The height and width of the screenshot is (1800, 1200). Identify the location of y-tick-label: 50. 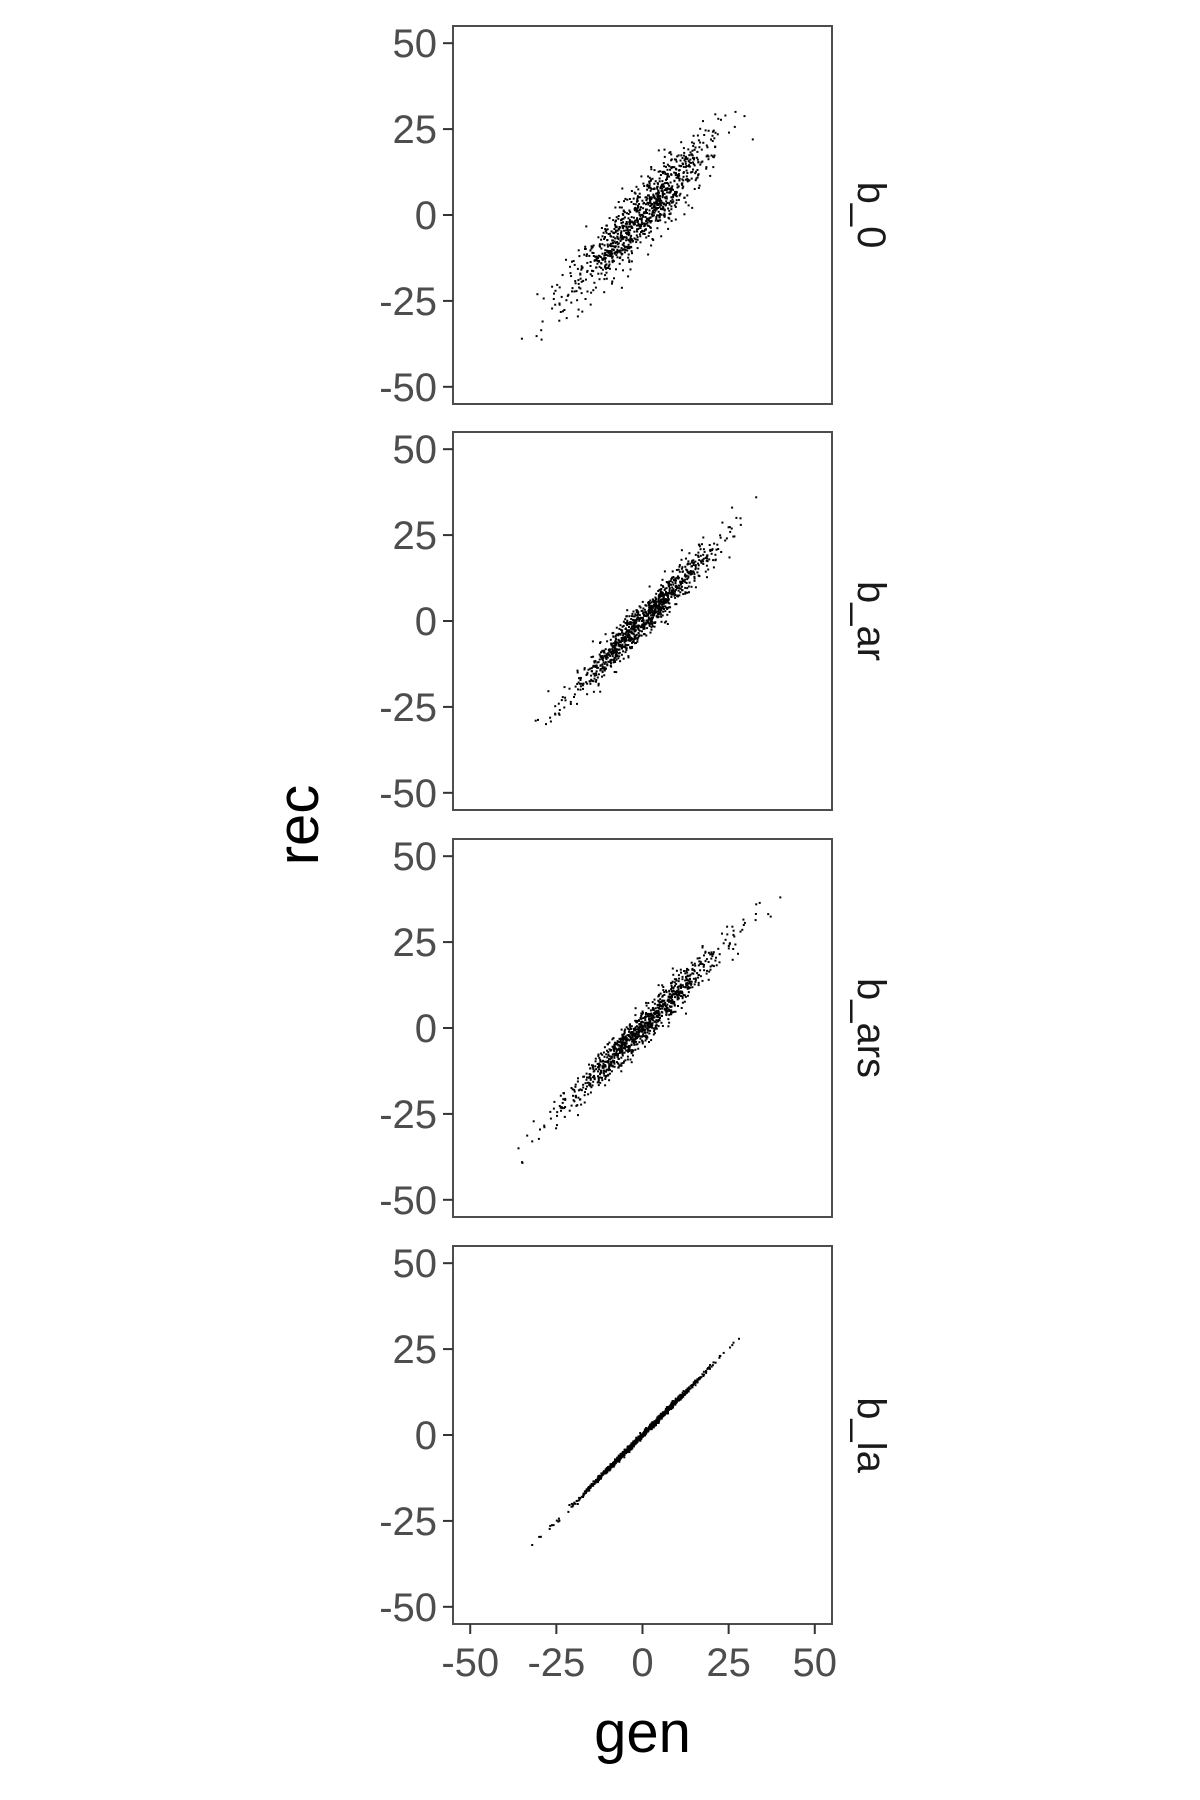
(415, 857).